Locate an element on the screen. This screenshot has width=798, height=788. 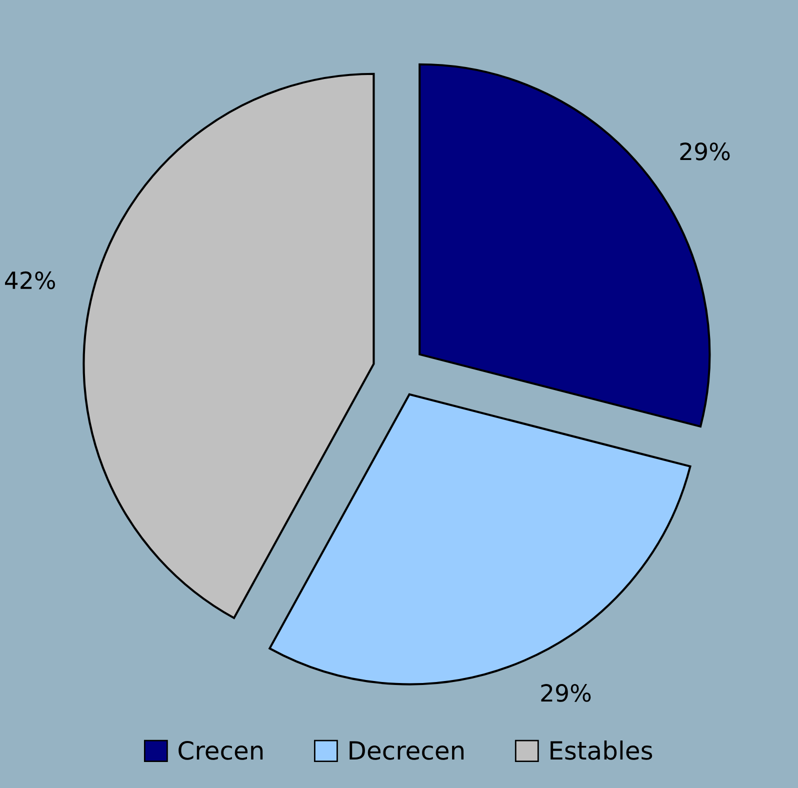
data-label: 42% is located at coordinates (30, 280).